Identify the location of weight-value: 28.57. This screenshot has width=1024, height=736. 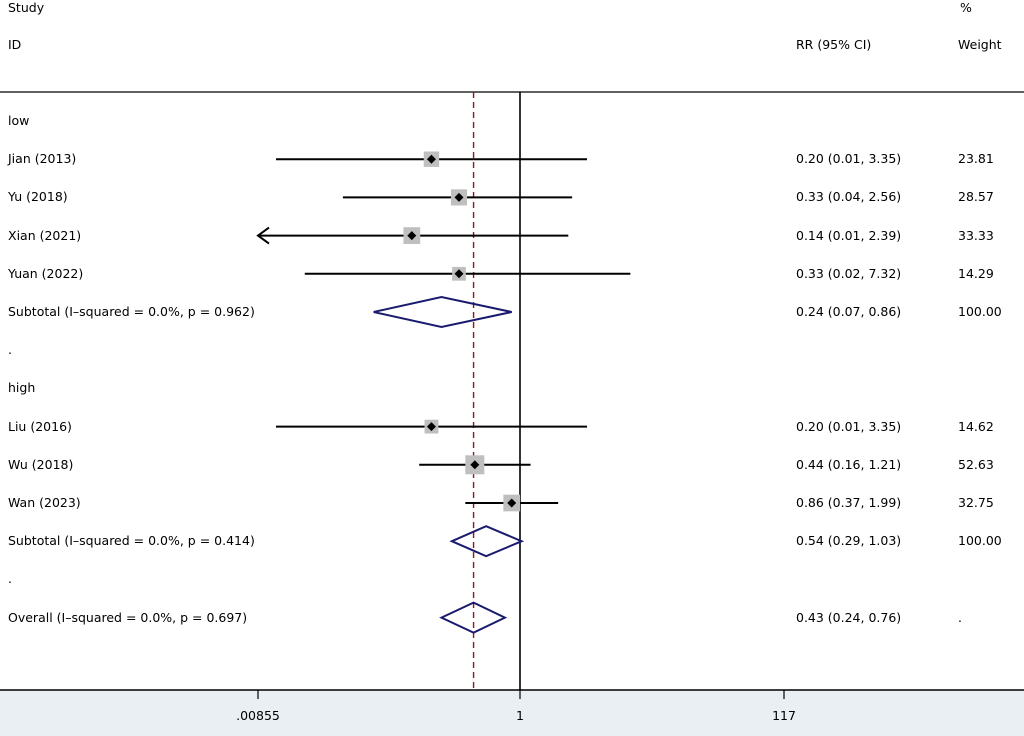
(976, 197).